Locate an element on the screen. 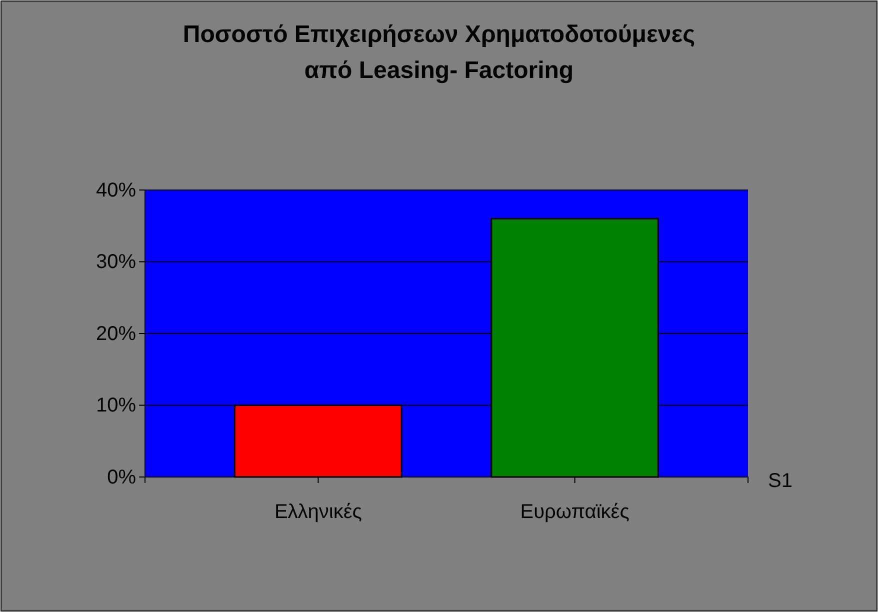  x-tick-label: Ευρωπαϊκές is located at coordinates (575, 512).